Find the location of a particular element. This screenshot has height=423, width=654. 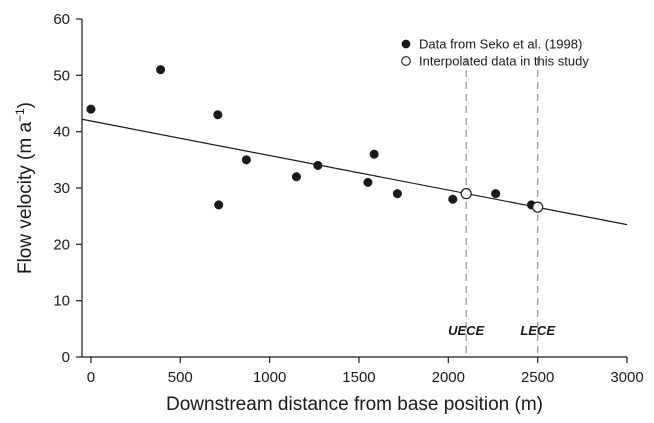

legend-open-circle-marker is located at coordinates (406, 61).